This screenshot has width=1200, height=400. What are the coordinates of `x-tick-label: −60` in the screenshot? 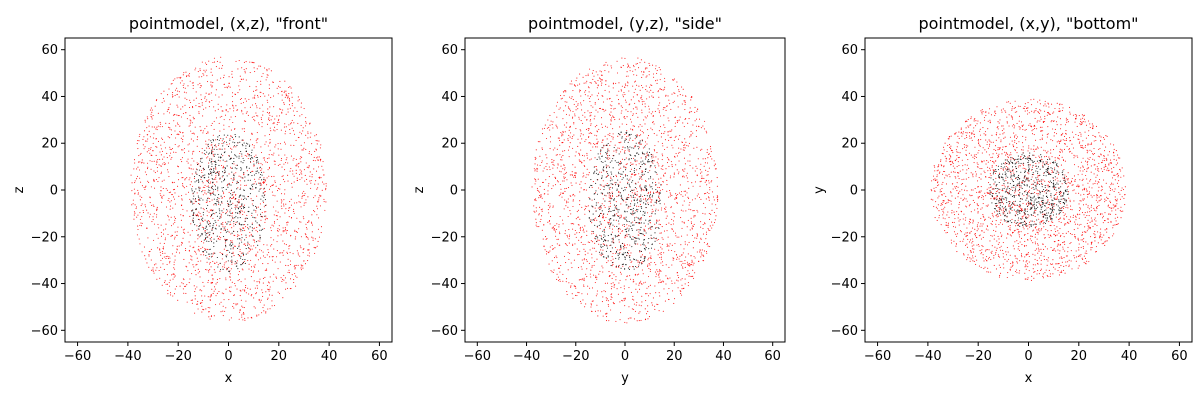 It's located at (77, 356).